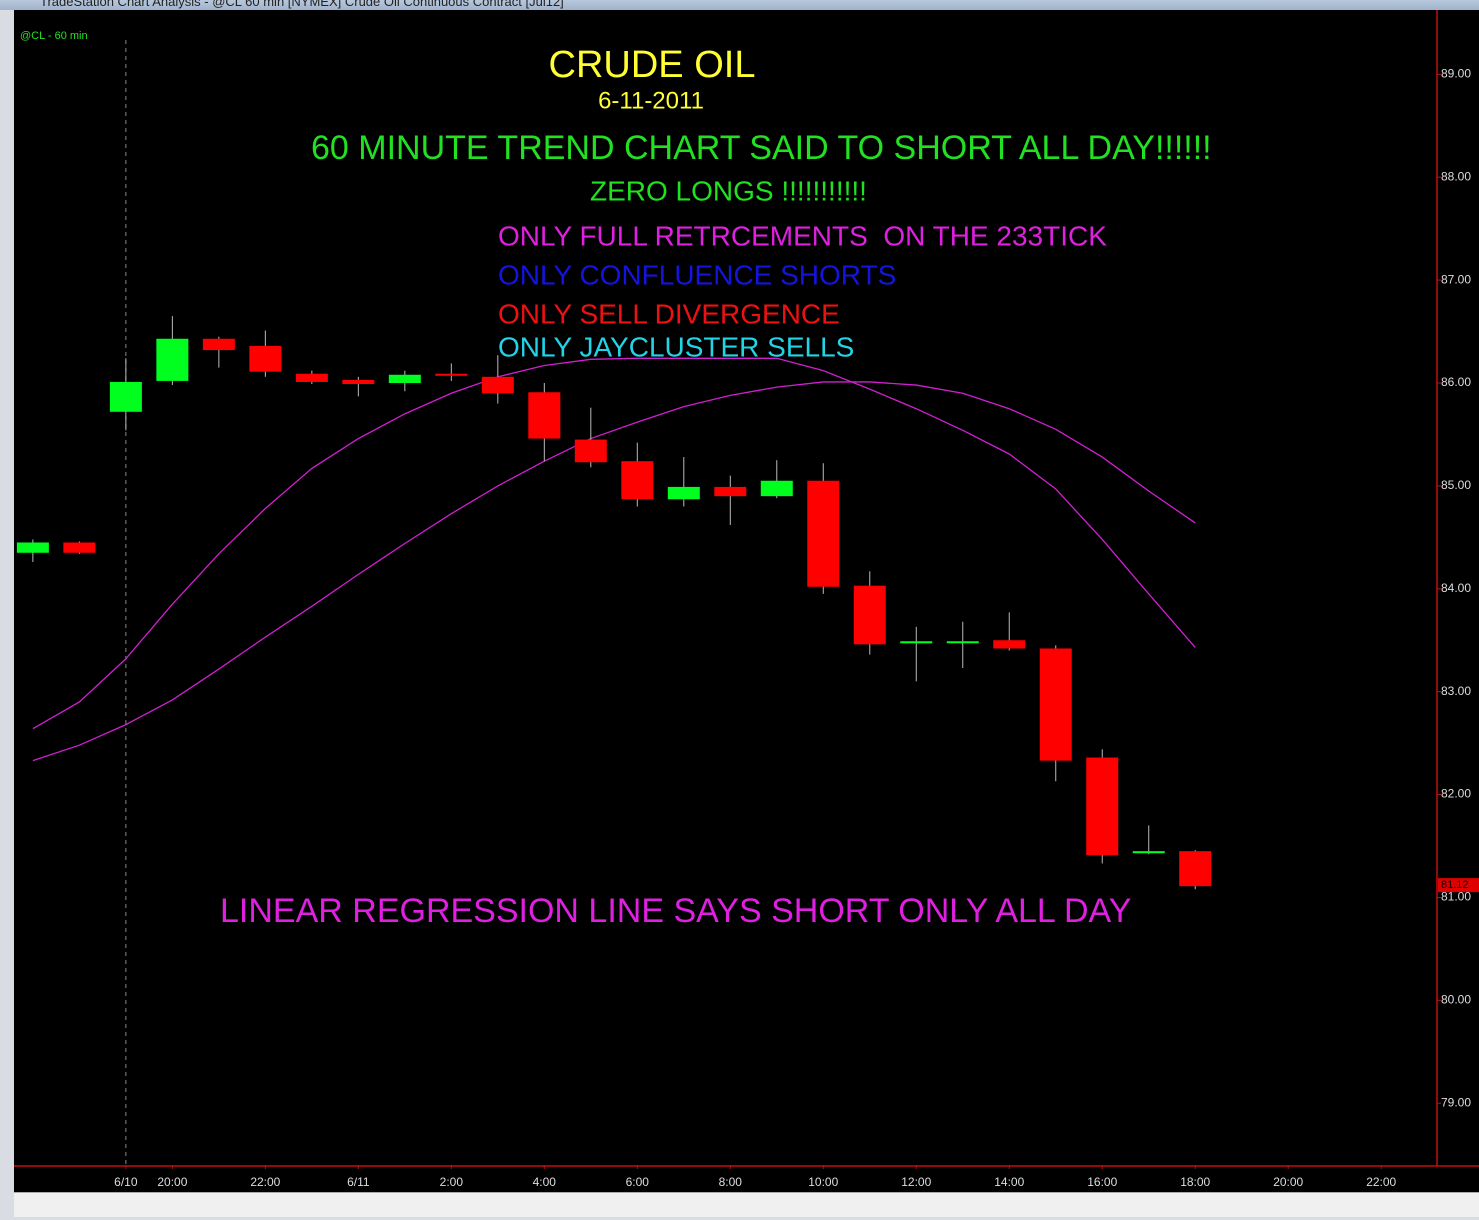 This screenshot has height=1220, width=1479. Describe the element at coordinates (1009, 1182) in the screenshot. I see `x-tick-label: 14:00` at that location.